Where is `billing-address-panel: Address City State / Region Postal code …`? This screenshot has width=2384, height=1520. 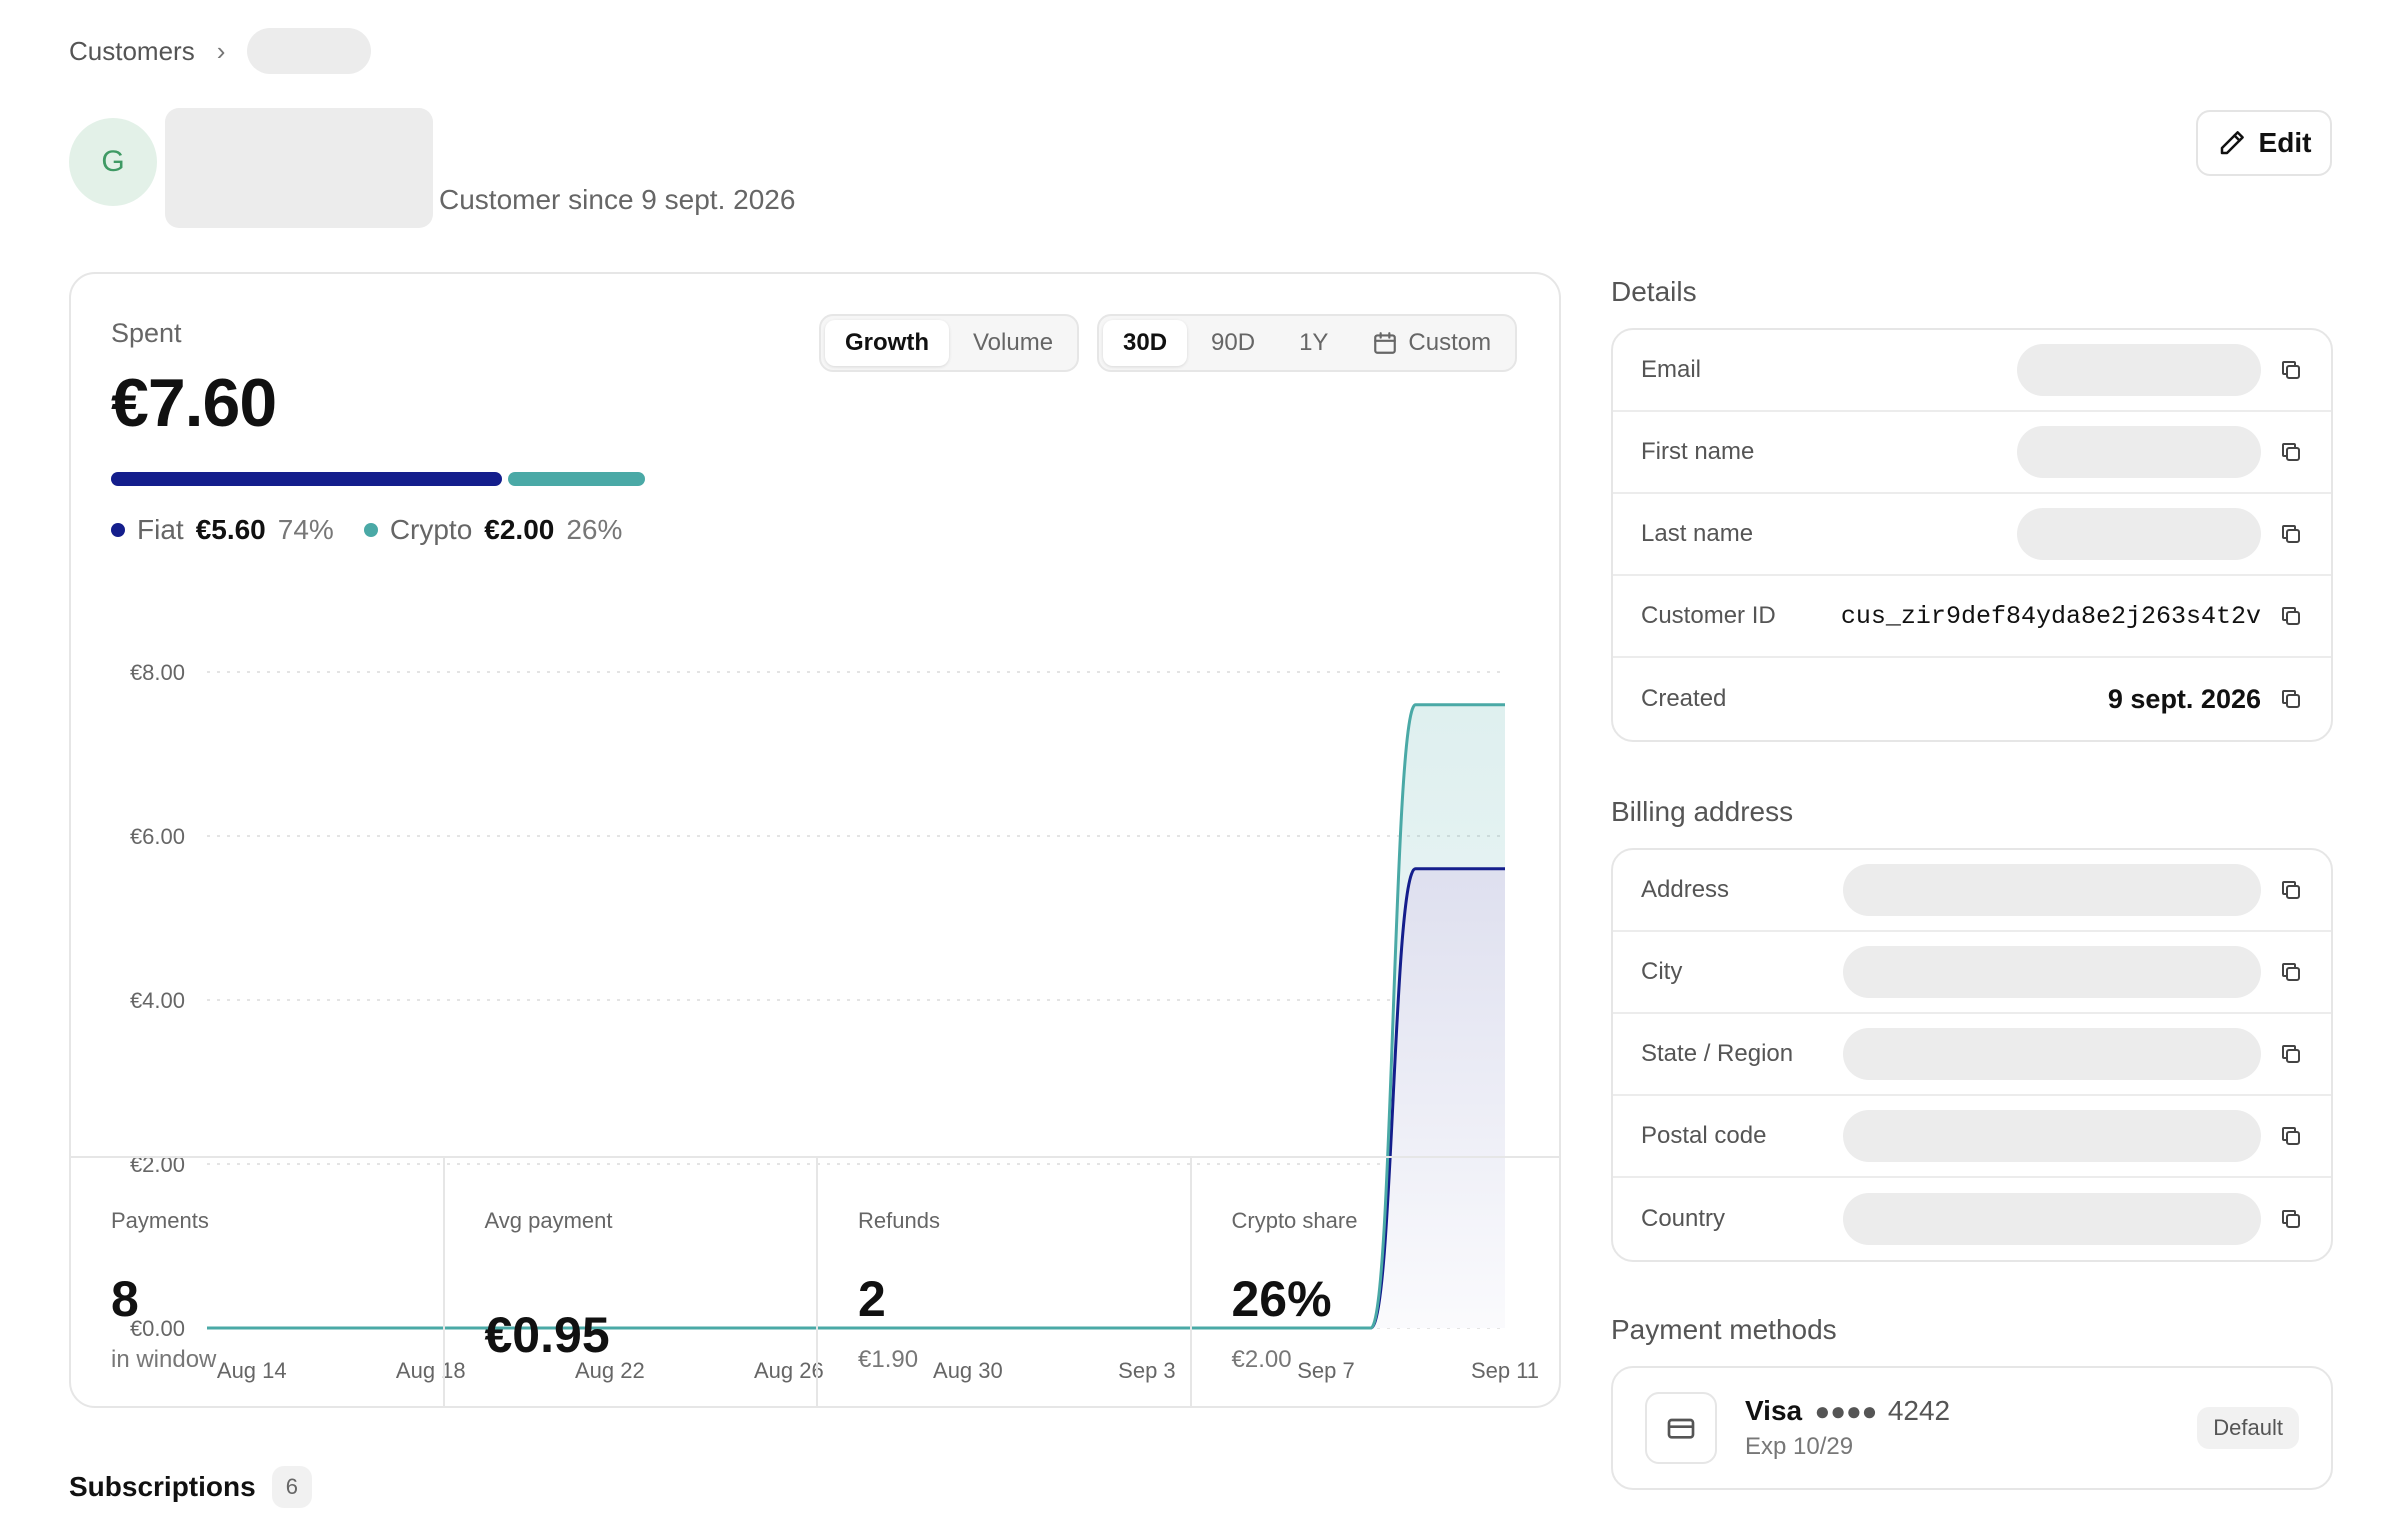
billing-address-panel: Address City State / Region Postal code … is located at coordinates (1972, 1055).